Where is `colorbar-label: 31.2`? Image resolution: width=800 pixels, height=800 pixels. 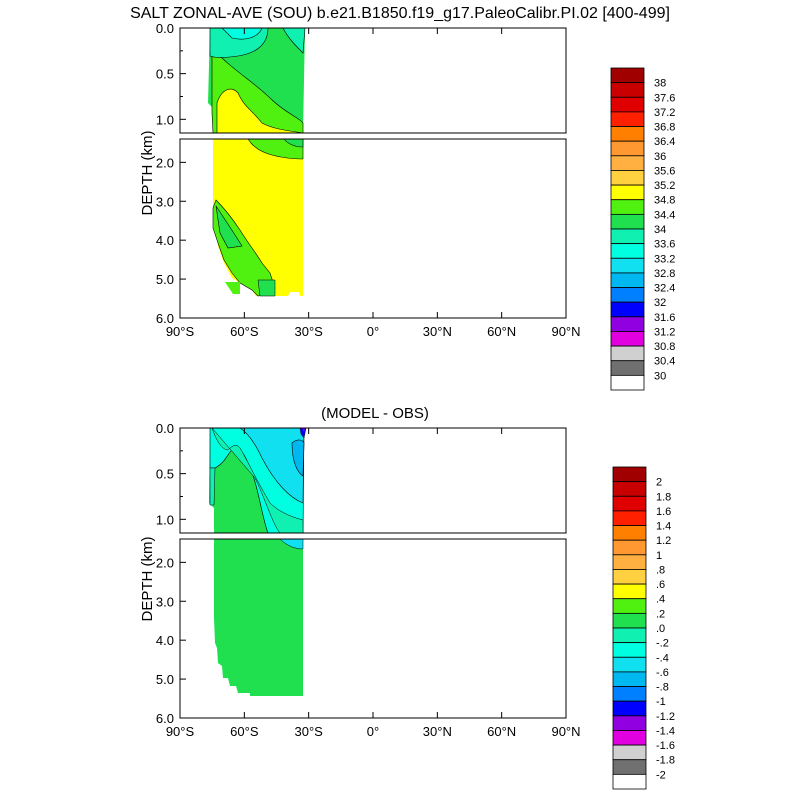
colorbar-label: 31.2 is located at coordinates (664, 332).